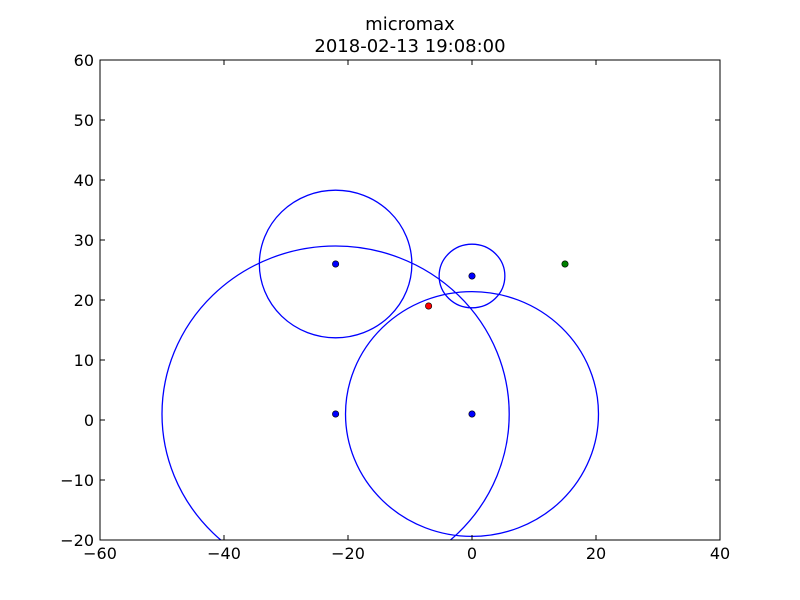 The width and height of the screenshot is (800, 600). What do you see at coordinates (224, 553) in the screenshot?
I see `x-tick-label: −40` at bounding box center [224, 553].